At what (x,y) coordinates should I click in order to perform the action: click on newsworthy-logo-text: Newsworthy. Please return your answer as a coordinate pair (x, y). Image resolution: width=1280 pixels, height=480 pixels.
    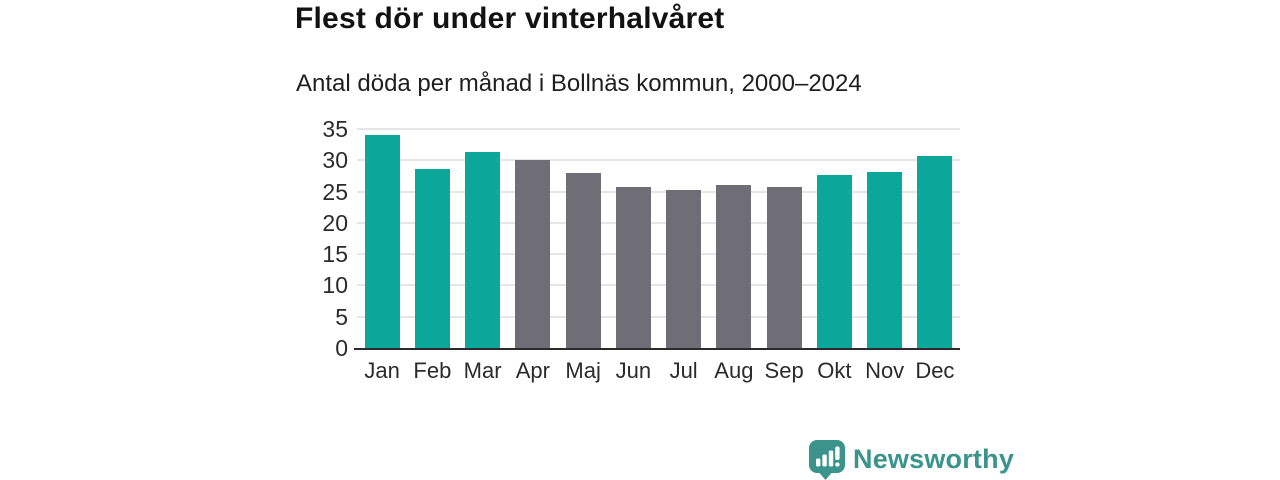
    Looking at the image, I should click on (934, 459).